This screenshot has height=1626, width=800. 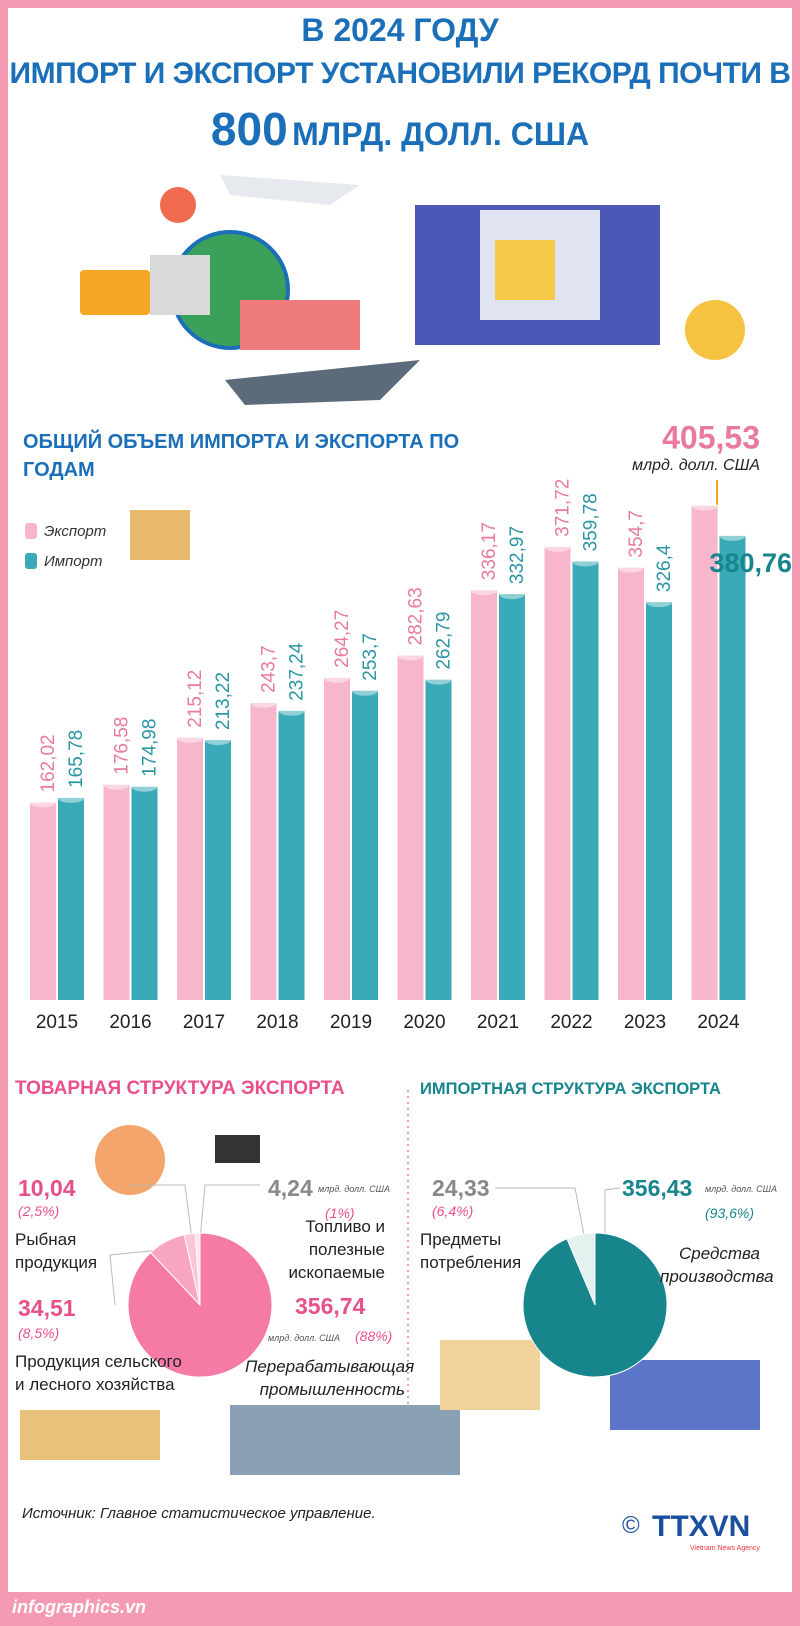 What do you see at coordinates (200, 1305) in the screenshot?
I see `pie-slice` at bounding box center [200, 1305].